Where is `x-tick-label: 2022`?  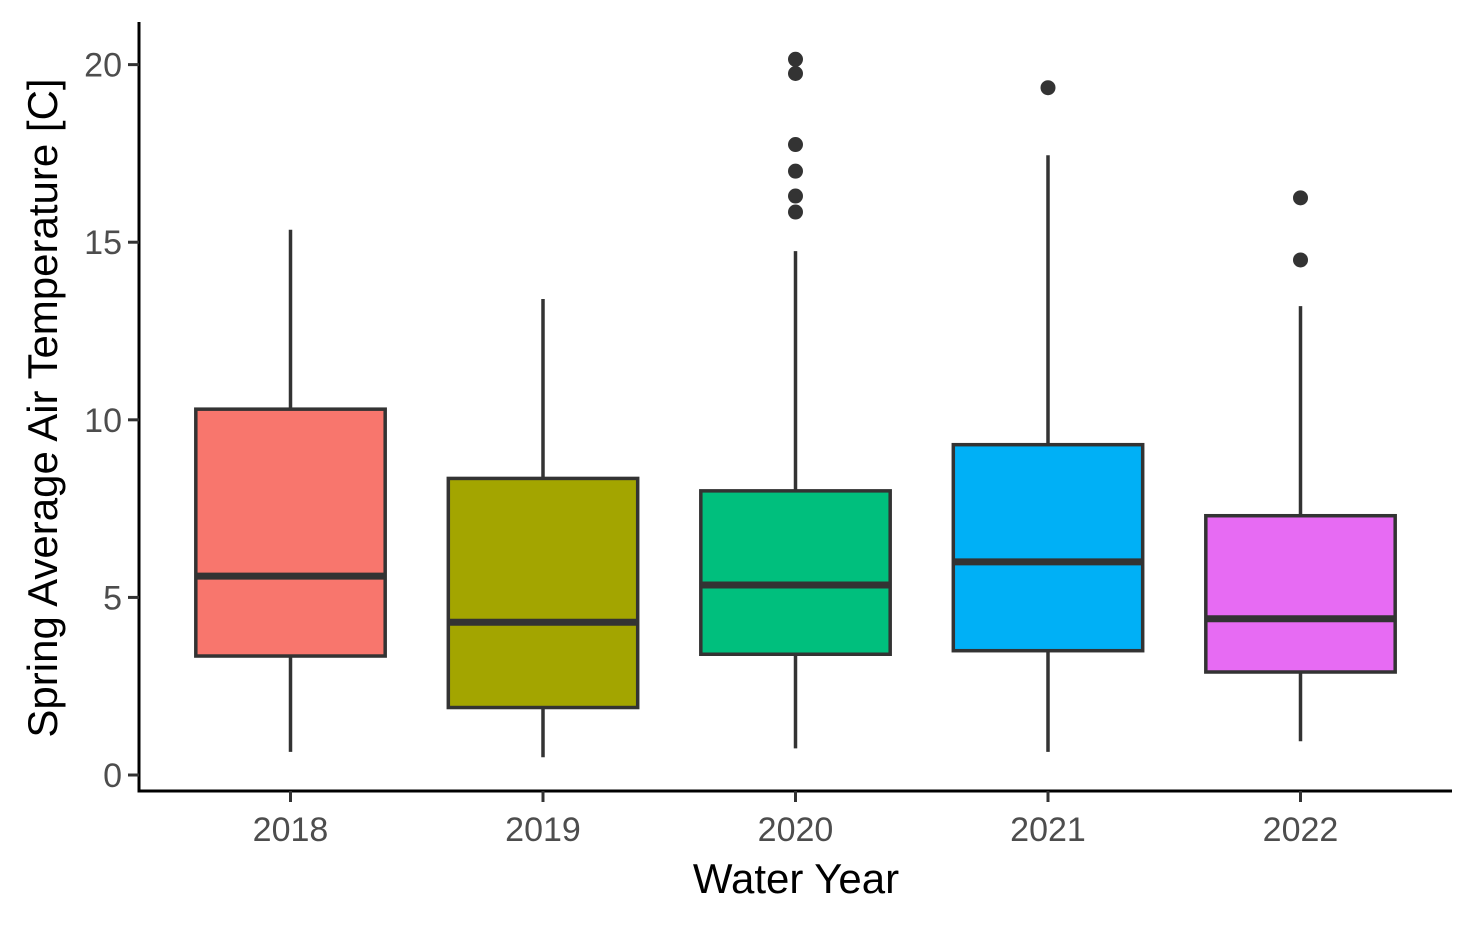
x-tick-label: 2022 is located at coordinates (1301, 830).